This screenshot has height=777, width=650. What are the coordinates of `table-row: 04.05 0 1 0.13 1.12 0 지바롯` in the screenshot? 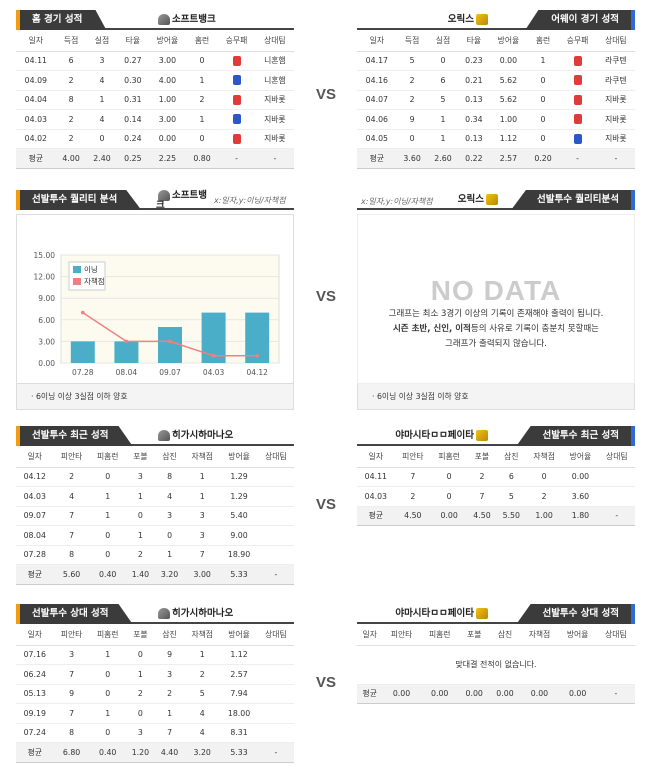 It's located at (496, 139).